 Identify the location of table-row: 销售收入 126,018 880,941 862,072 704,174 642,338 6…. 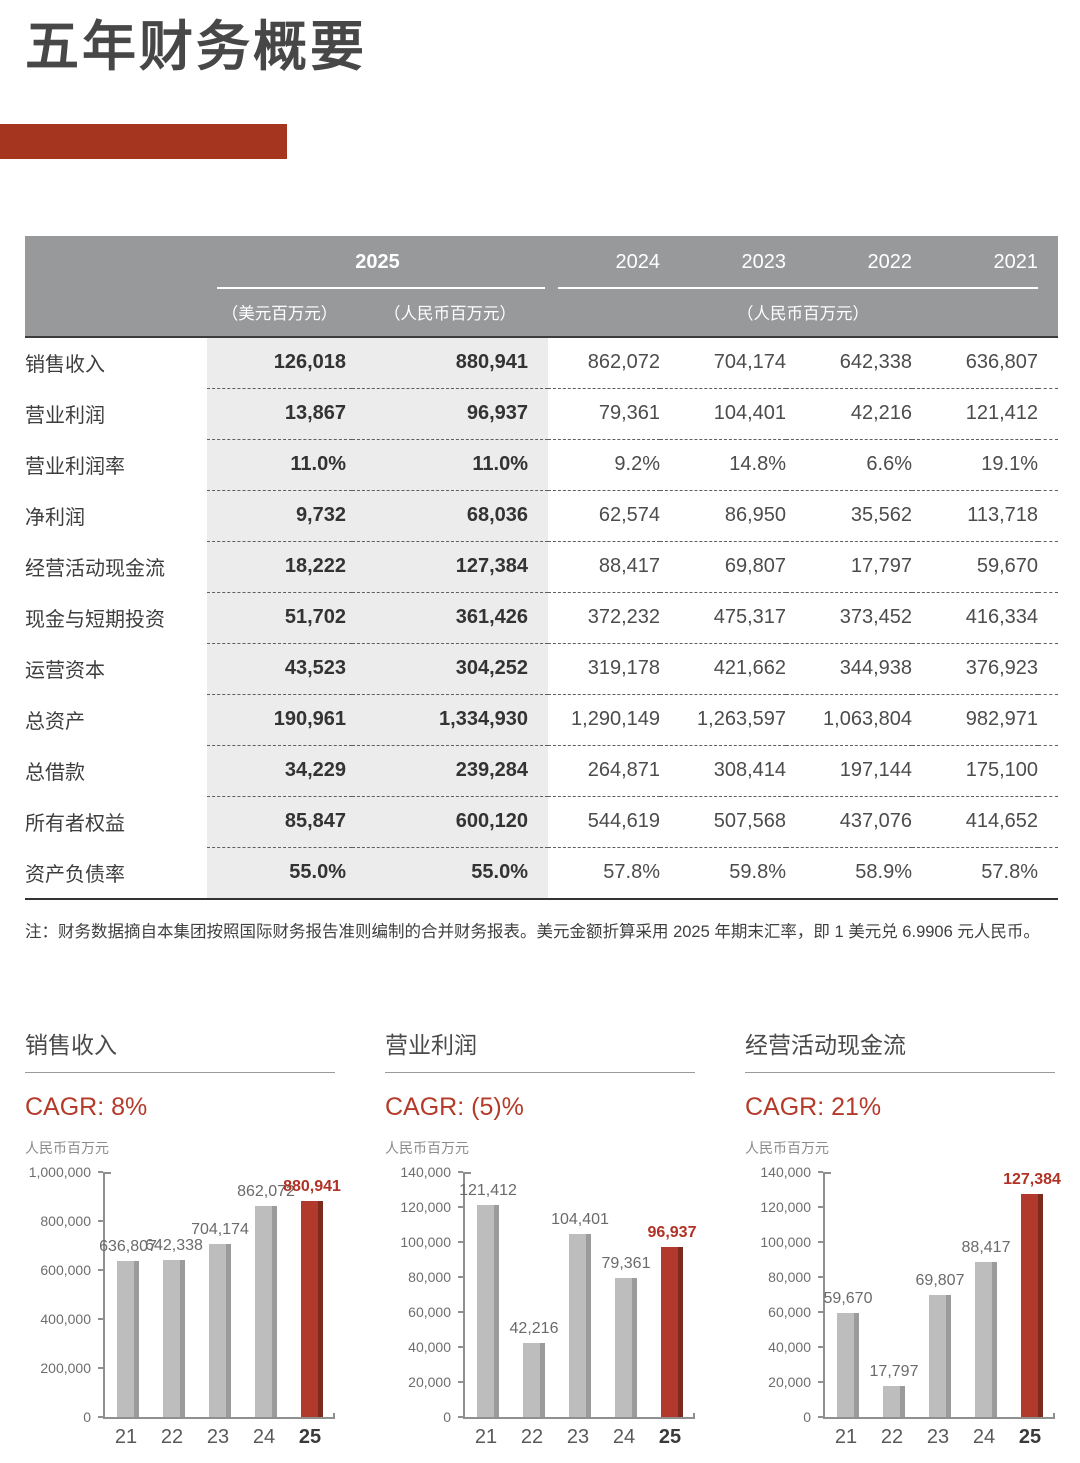
(541, 362).